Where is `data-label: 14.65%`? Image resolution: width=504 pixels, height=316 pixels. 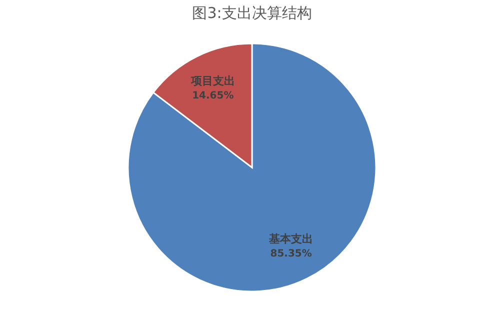
data-label: 14.65% is located at coordinates (213, 96).